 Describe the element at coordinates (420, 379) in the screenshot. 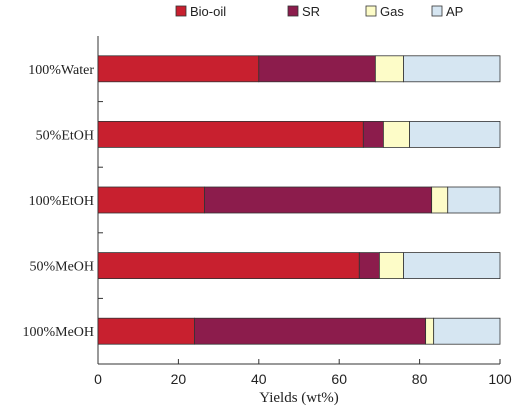

I see `x-tick-label-80: 80` at that location.